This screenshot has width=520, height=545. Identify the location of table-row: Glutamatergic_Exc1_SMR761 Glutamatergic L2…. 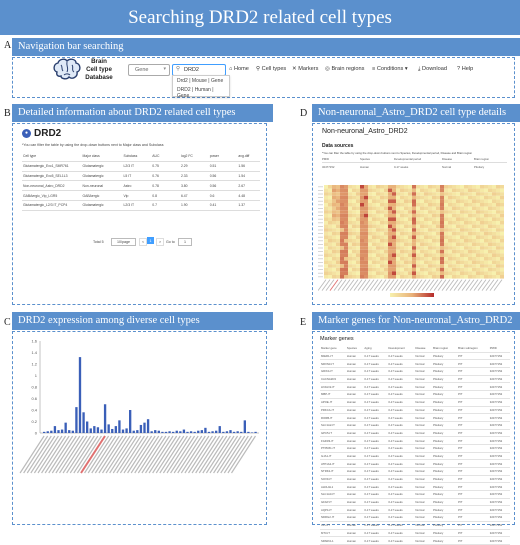
(141, 166).